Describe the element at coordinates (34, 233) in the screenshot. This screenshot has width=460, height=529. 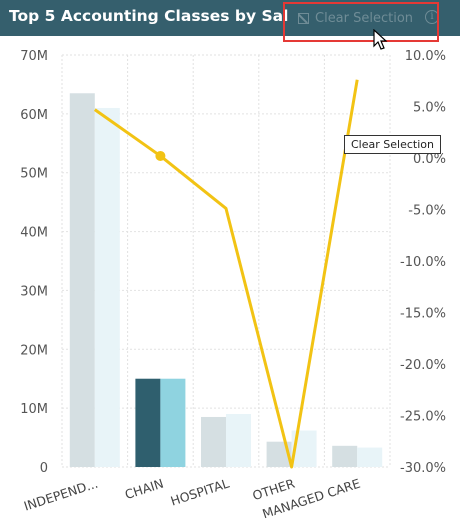
I see `left-axis-tick: 40M` at that location.